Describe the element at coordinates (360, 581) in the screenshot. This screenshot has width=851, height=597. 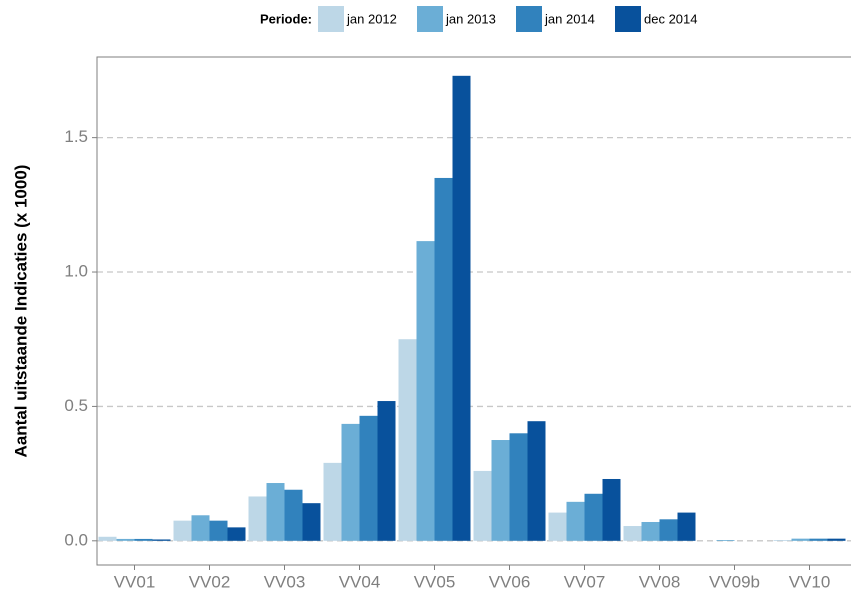
I see `x-tick-label: VV04` at that location.